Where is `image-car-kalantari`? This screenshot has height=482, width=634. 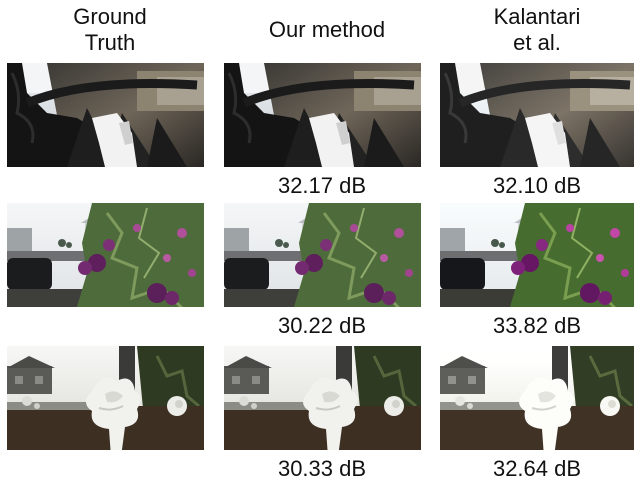
image-car-kalantari is located at coordinates (537, 115).